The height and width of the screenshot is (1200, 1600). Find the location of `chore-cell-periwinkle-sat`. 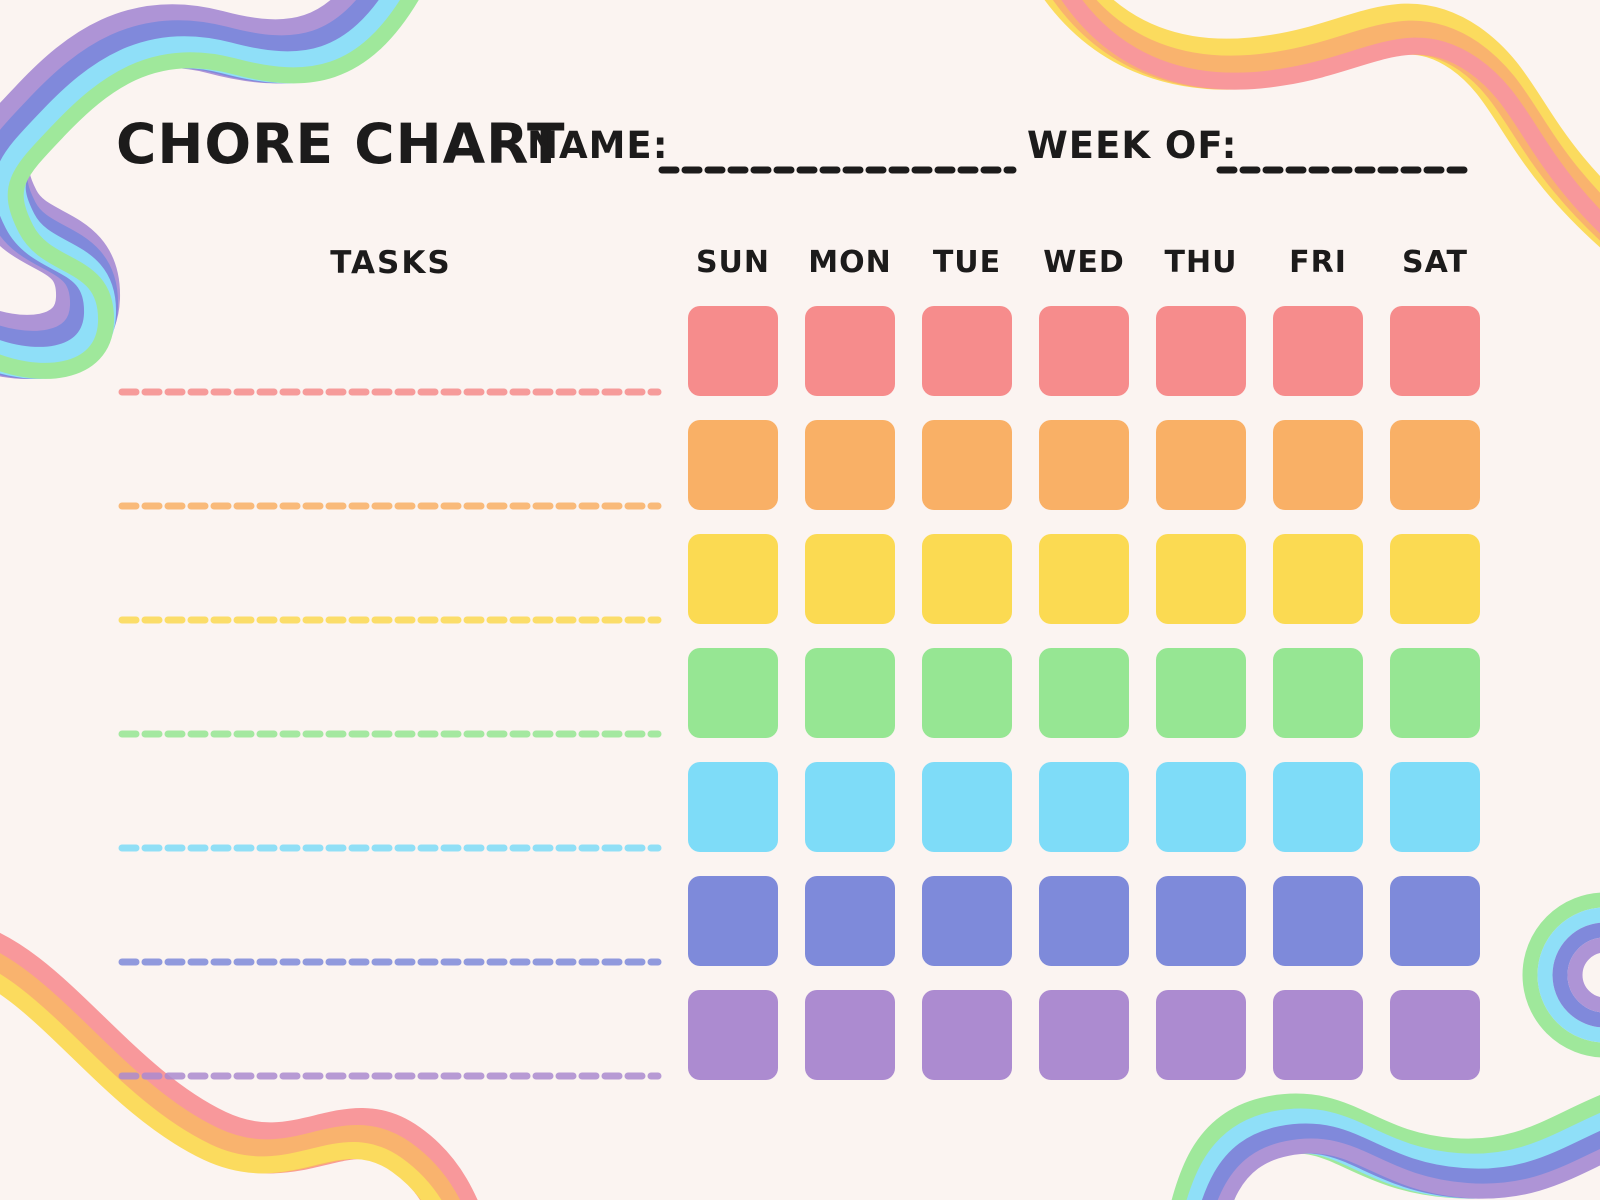

chore-cell-periwinkle-sat is located at coordinates (1435, 921).